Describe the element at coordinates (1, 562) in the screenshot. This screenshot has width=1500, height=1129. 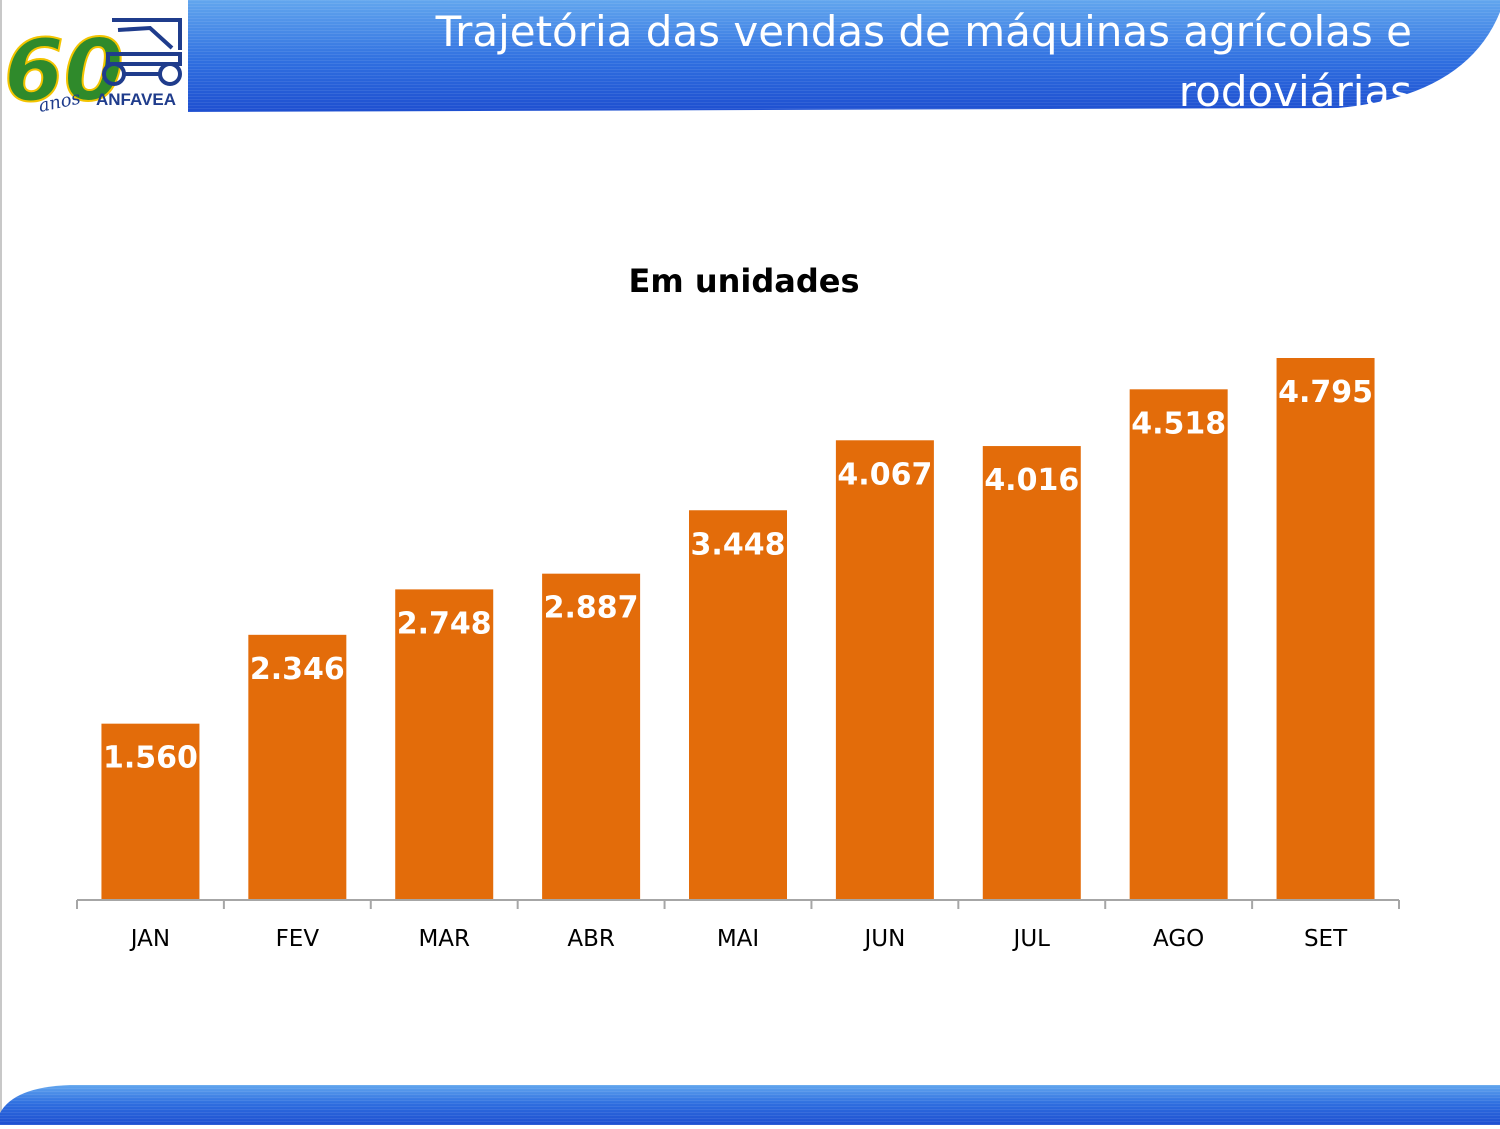
I see `slide-left-border` at that location.